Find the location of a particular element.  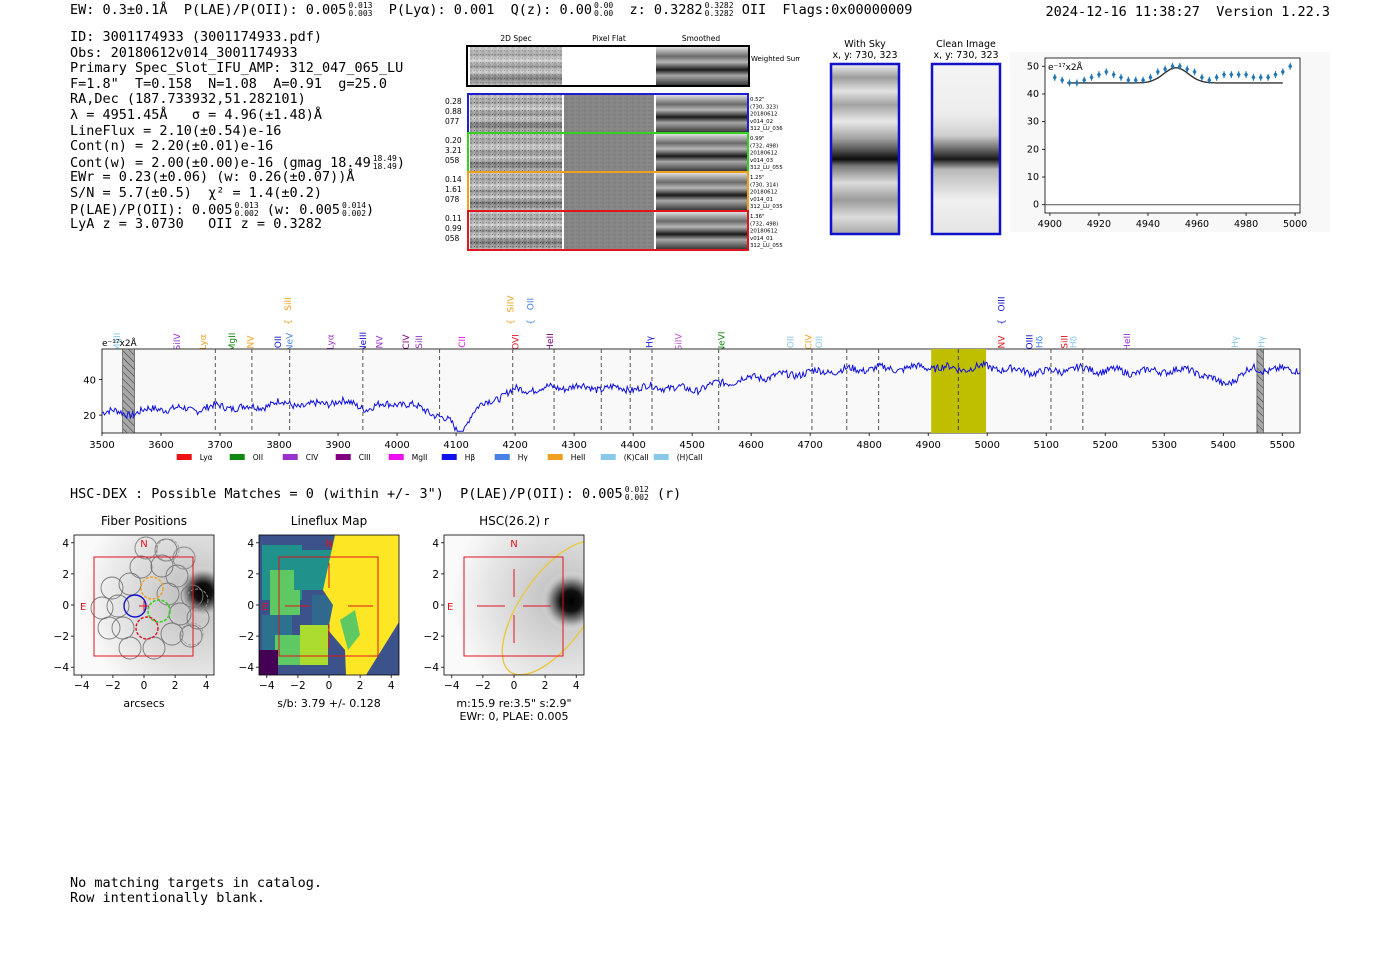

svg-text: CIV is located at coordinates (407, 342).